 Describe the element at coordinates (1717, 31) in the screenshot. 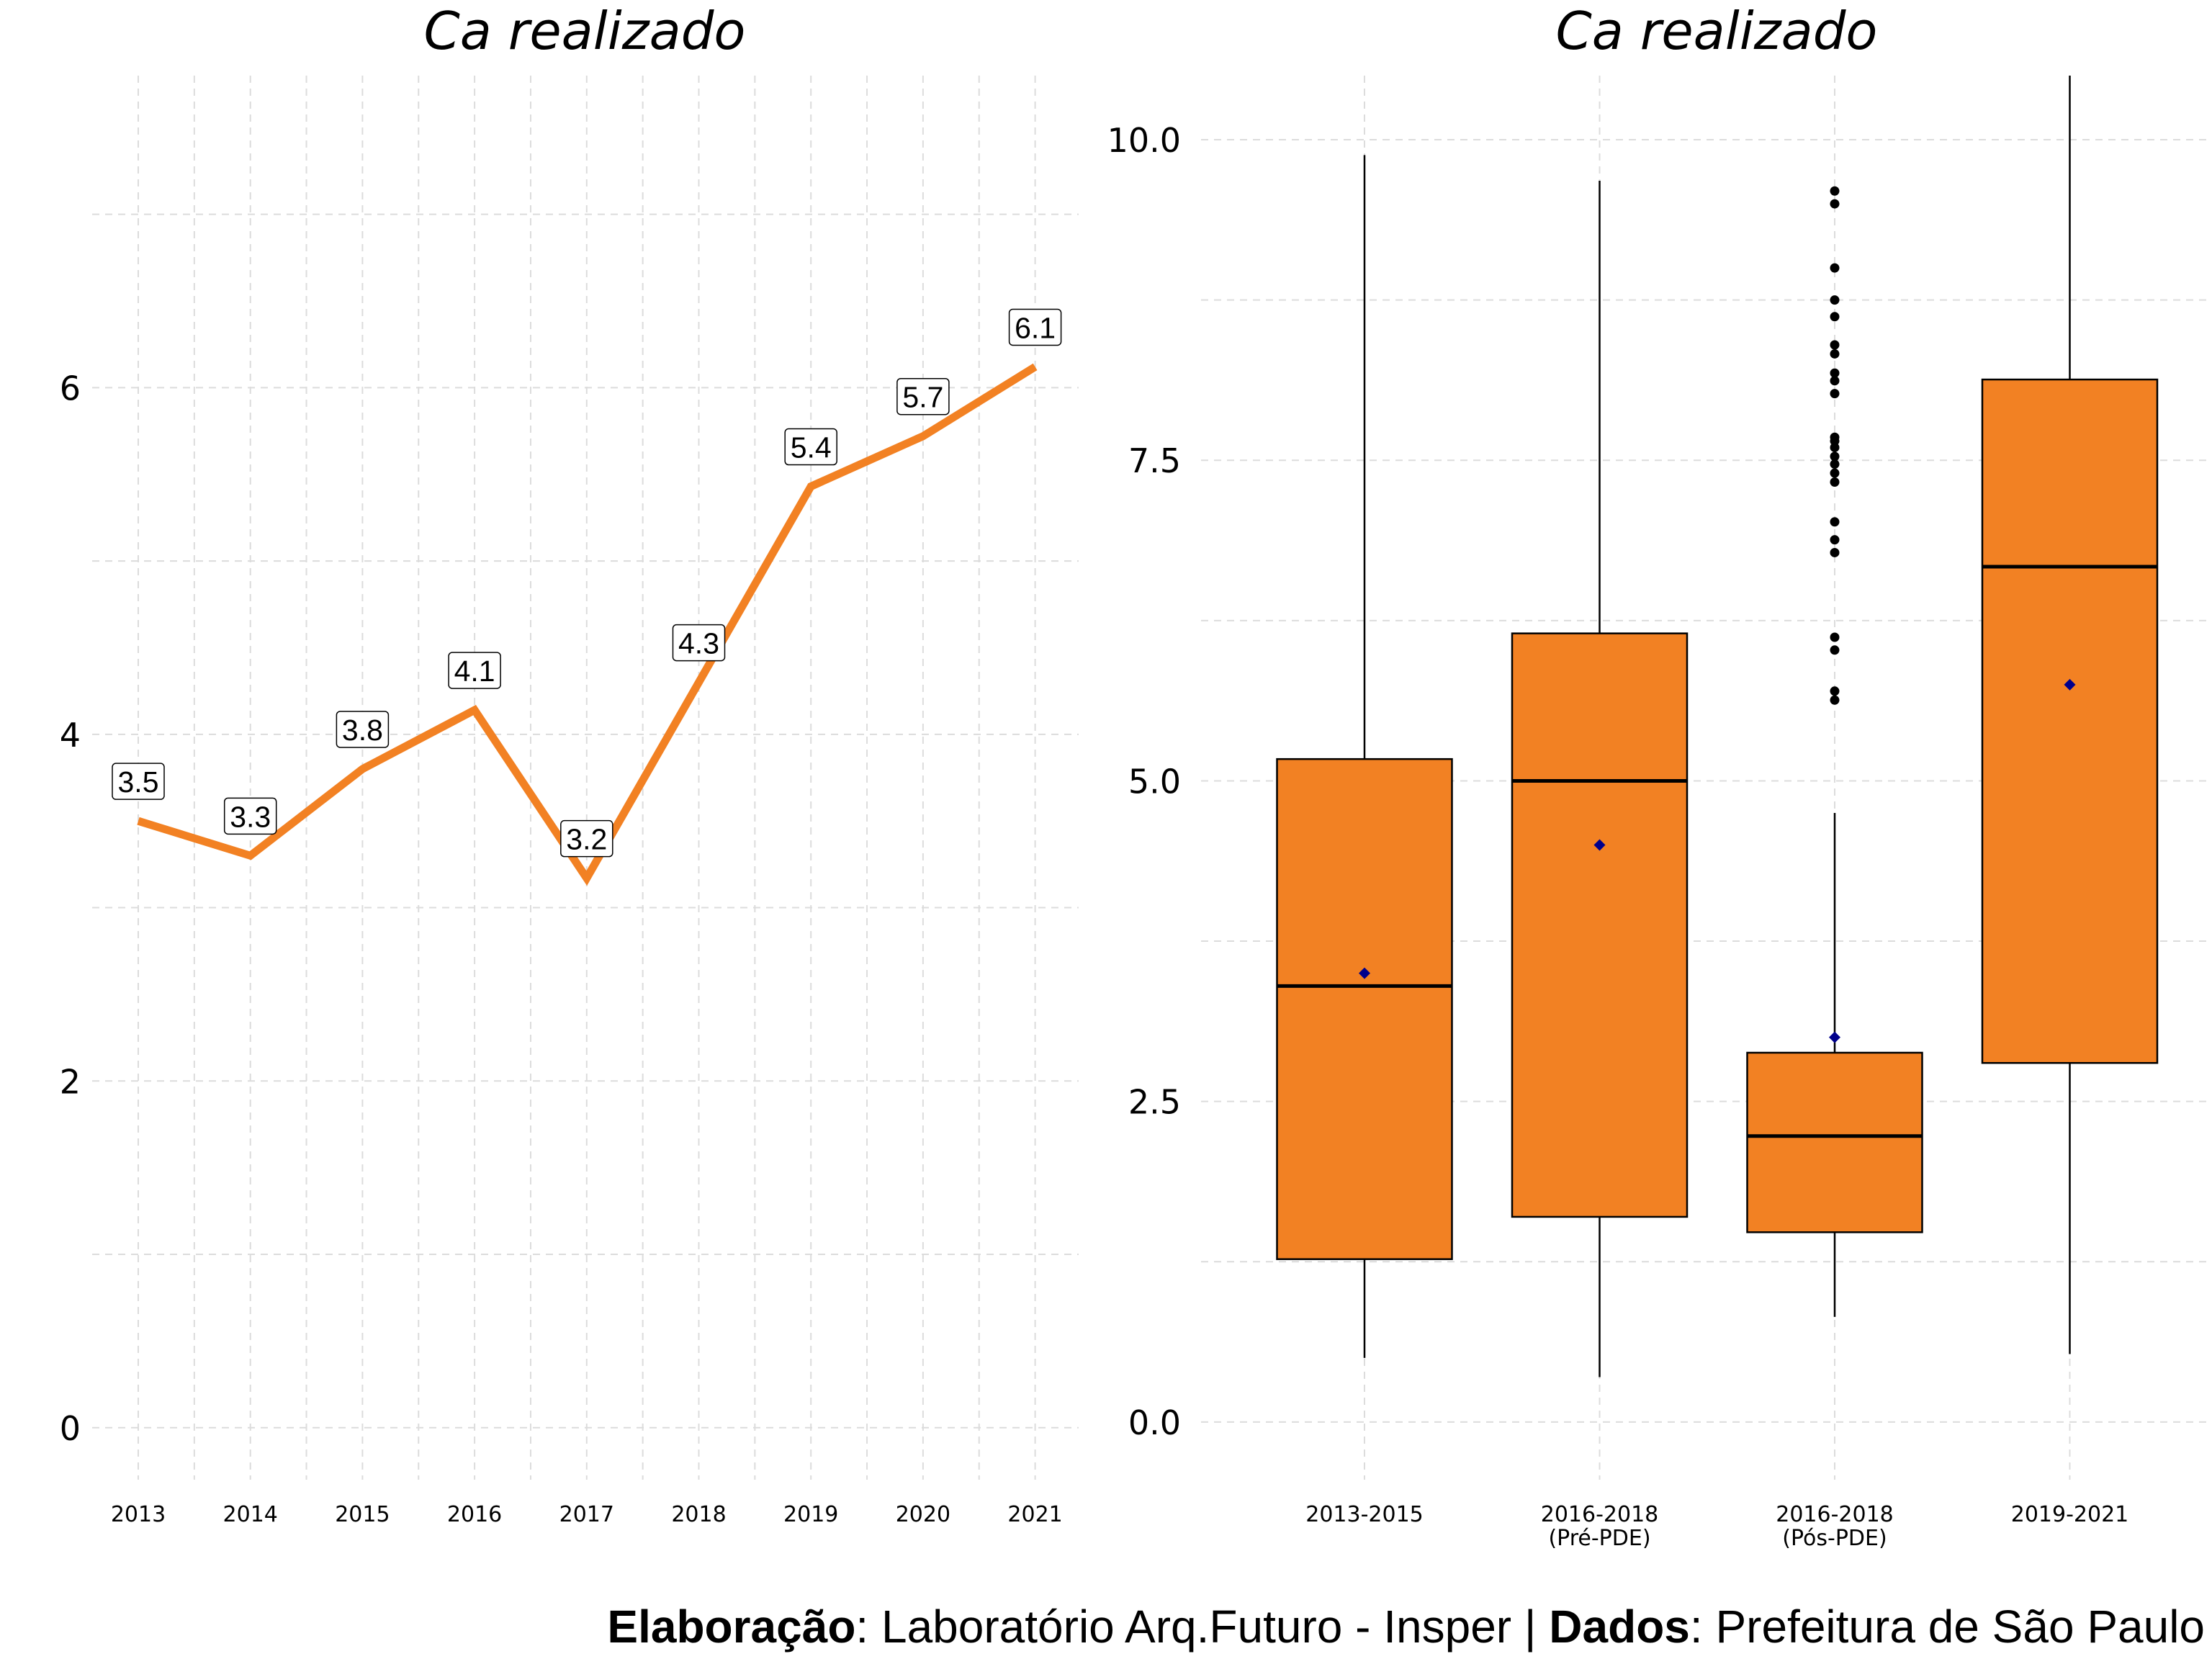

I see `box-chart-title: Ca realizado` at that location.